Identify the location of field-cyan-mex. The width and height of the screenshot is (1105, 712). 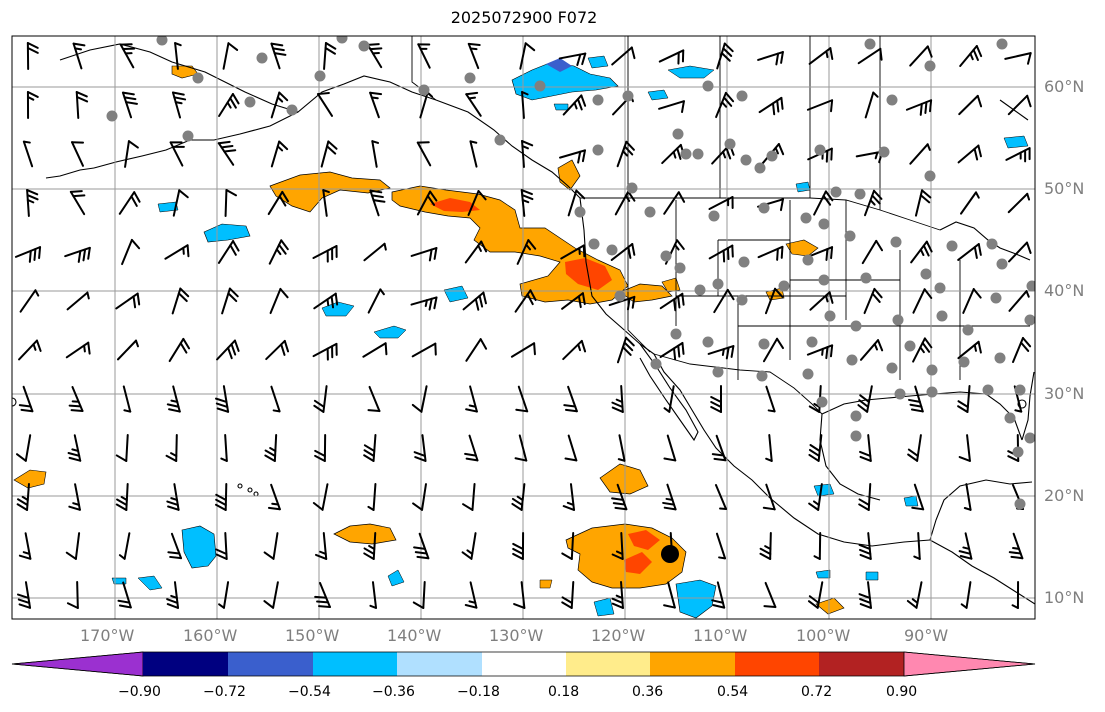
(823, 574).